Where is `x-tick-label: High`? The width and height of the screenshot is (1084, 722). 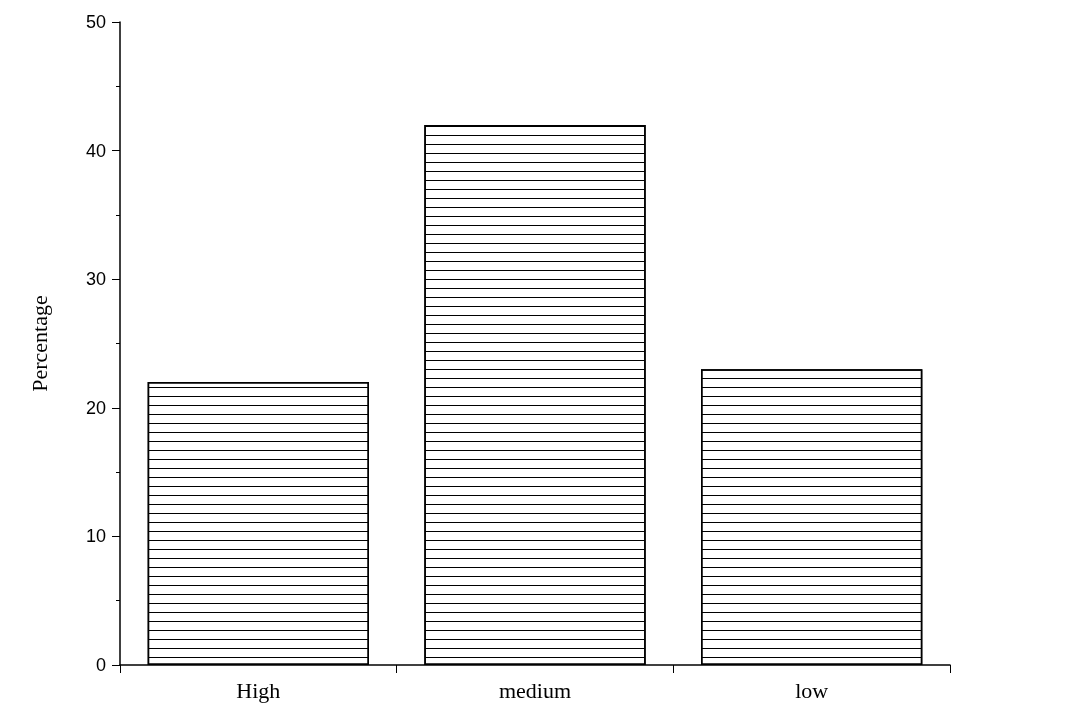
x-tick-label: High is located at coordinates (258, 690).